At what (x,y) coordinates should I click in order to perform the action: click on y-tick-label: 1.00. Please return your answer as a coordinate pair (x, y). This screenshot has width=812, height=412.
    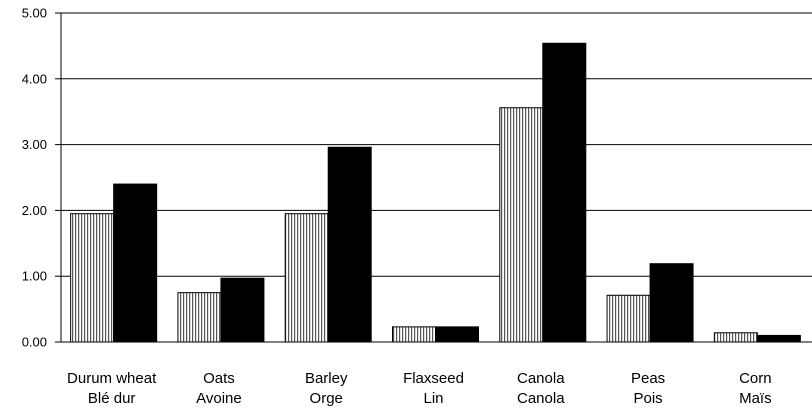
    Looking at the image, I should click on (34, 276).